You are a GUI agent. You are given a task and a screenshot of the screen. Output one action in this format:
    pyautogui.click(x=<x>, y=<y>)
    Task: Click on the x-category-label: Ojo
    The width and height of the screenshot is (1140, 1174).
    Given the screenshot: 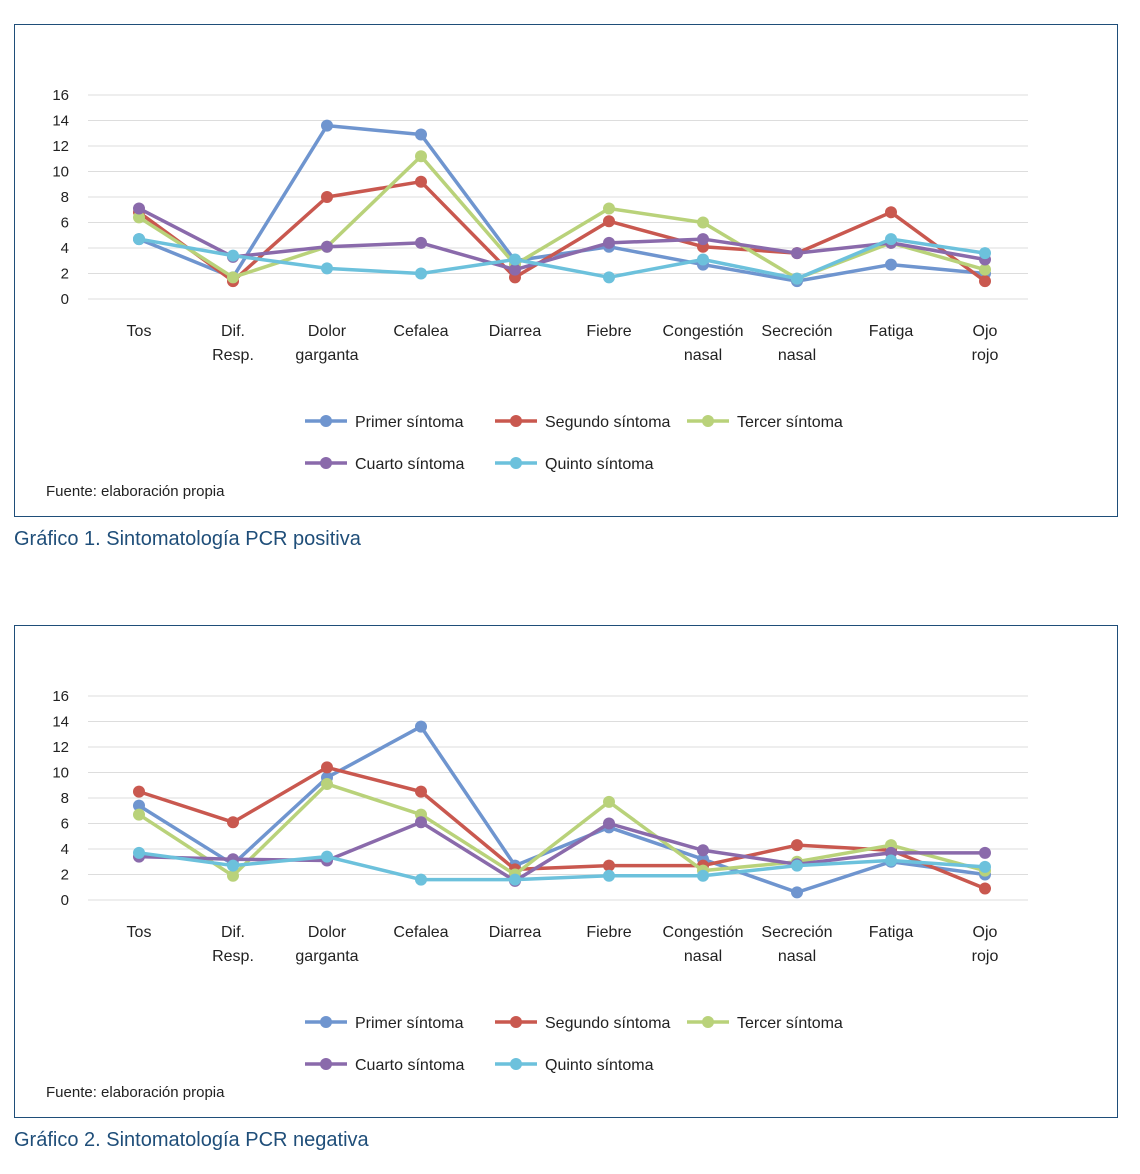 What is the action you would take?
    pyautogui.click(x=985, y=932)
    